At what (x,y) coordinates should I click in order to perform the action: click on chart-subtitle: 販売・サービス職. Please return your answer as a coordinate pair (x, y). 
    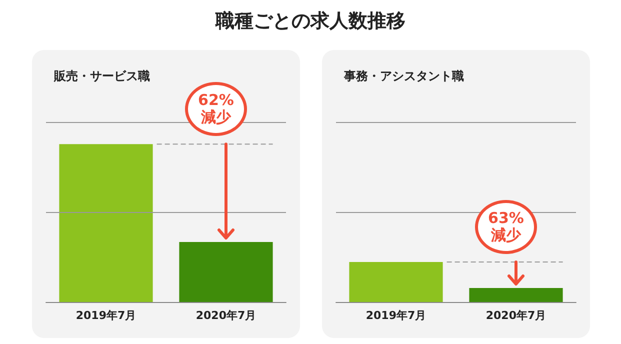
    Looking at the image, I should click on (102, 76).